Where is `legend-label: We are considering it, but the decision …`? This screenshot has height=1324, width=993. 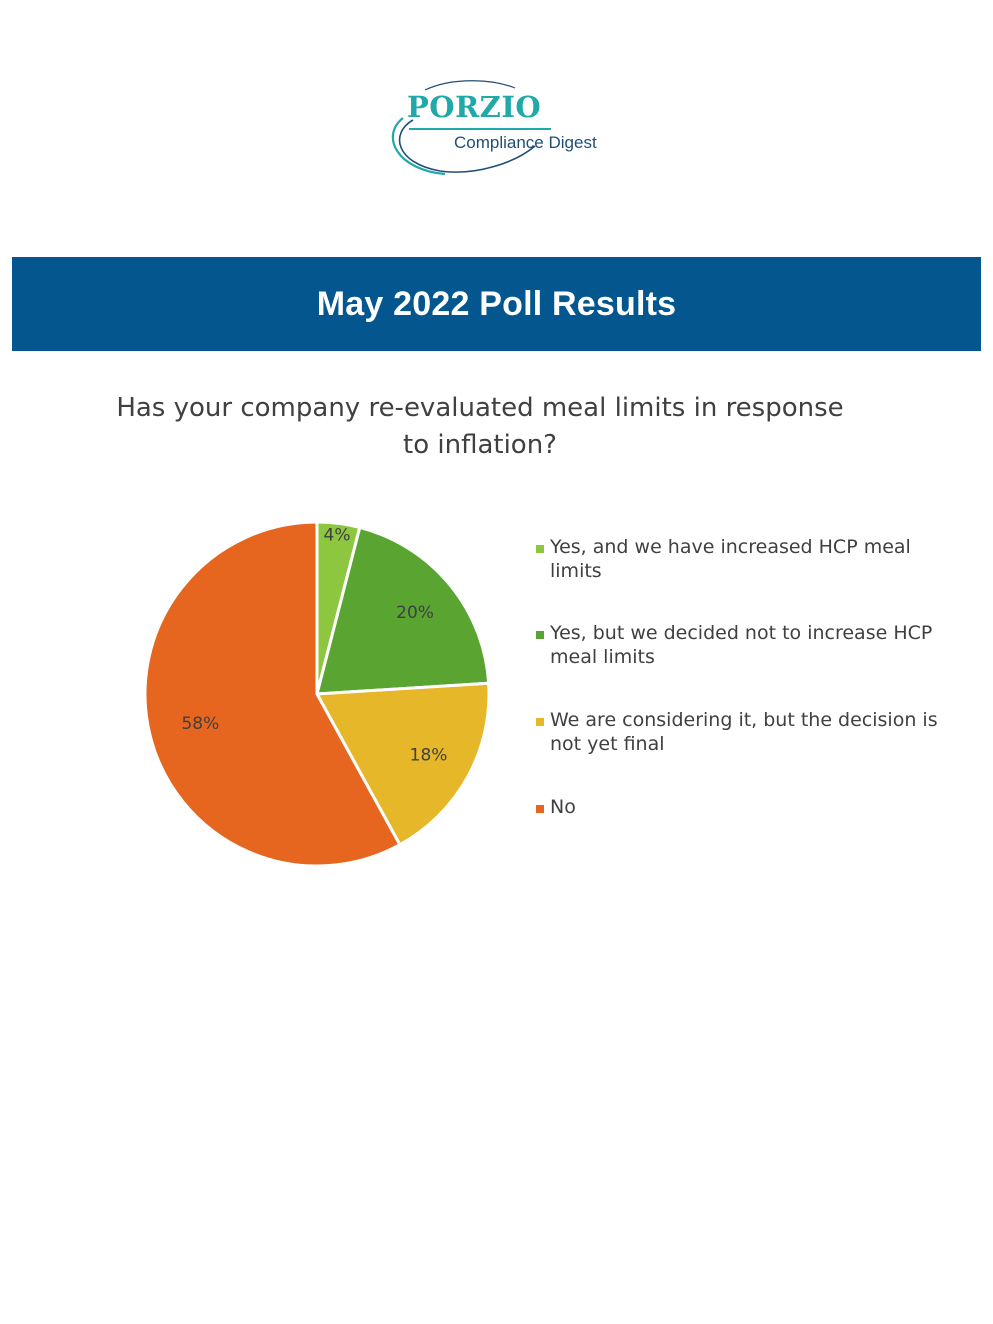
legend-label: We are considering it, but the decision … is located at coordinates (744, 732).